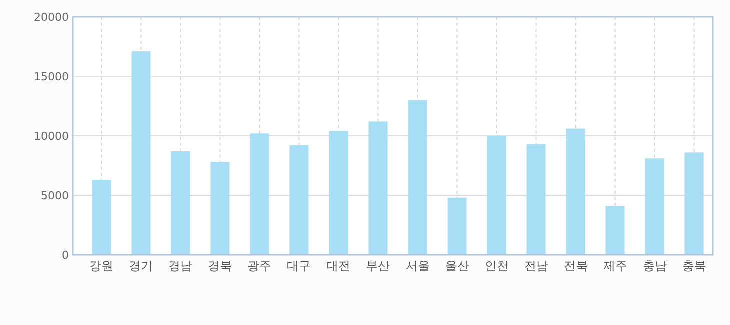  Describe the element at coordinates (496, 266) in the screenshot. I see `x-tick-label: 인천` at that location.